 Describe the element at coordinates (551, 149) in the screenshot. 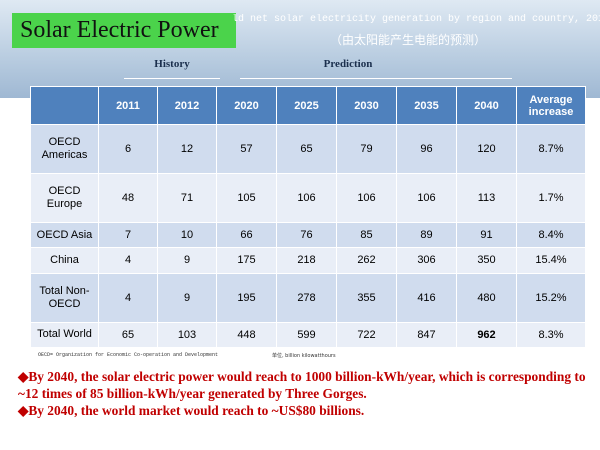

I see `table-cell: 8.7%` at that location.